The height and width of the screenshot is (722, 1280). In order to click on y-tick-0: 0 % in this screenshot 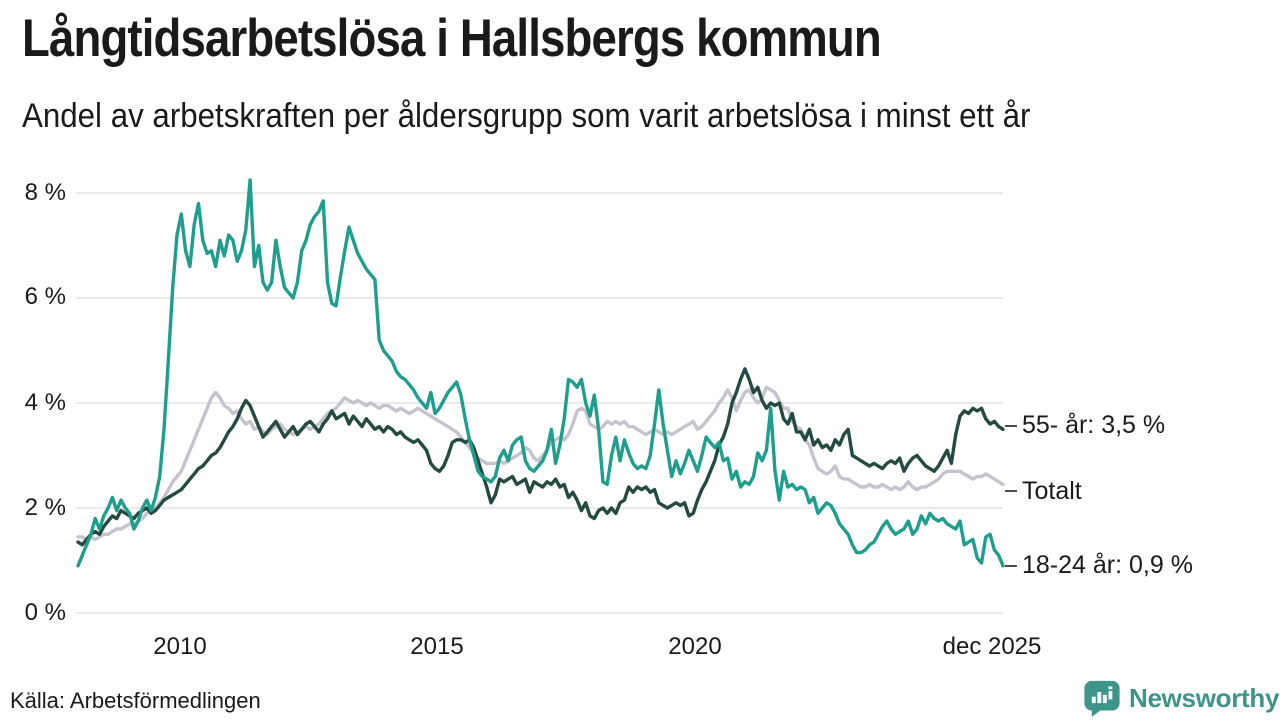, I will do `click(45, 612)`.